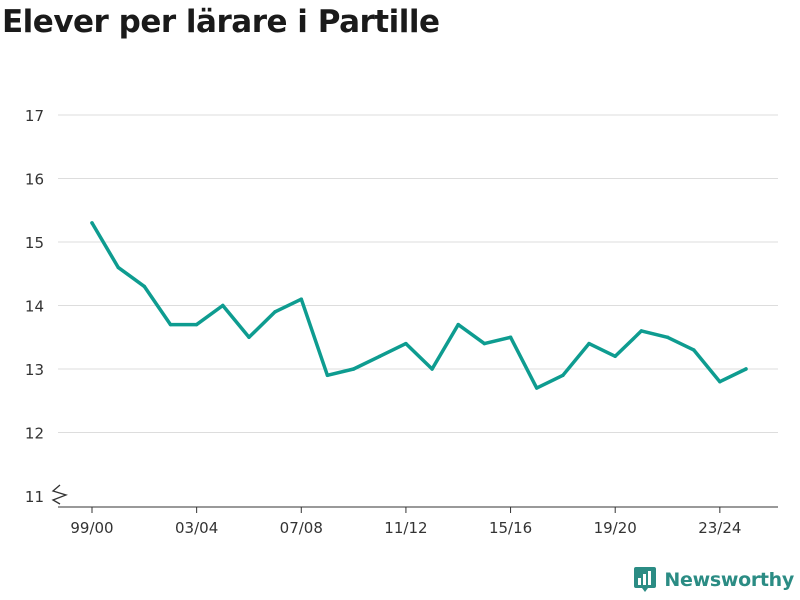 The image size is (800, 600). Describe the element at coordinates (91, 528) in the screenshot. I see `x-tick-label: 99/00` at that location.